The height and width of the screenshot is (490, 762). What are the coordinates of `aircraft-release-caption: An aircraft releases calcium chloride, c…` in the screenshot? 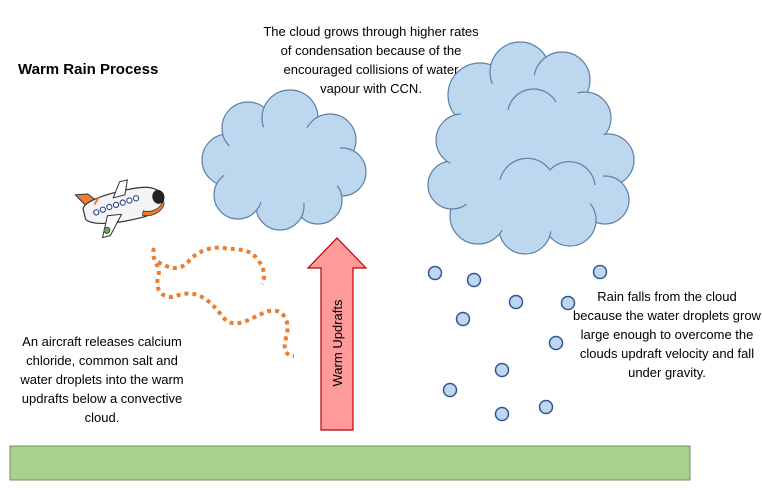 It's located at (102, 379).